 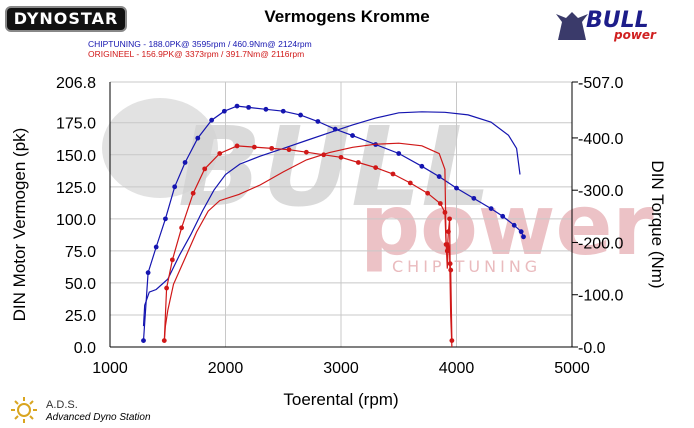 What do you see at coordinates (76, 156) in the screenshot?
I see `y-left-tick-label: 150.0` at bounding box center [76, 156].